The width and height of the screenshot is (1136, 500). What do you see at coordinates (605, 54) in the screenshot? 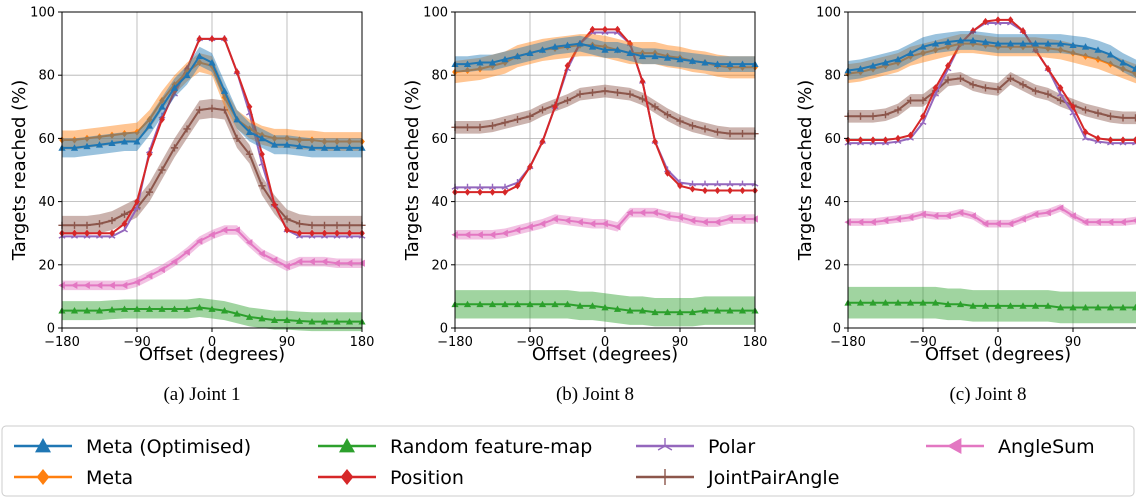
I see `series-meta-optimised-` at bounding box center [605, 54].